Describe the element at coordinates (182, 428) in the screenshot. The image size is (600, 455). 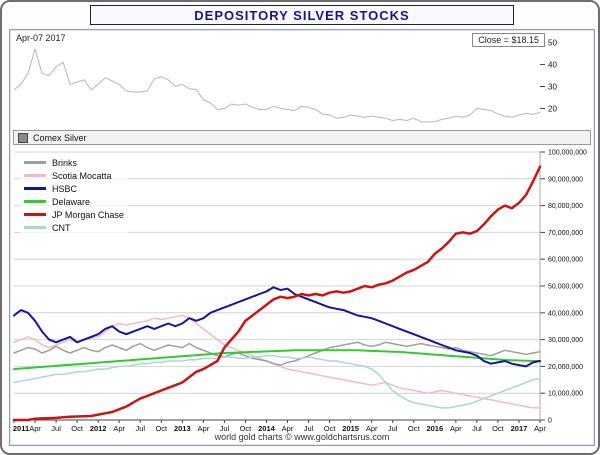
I see `x-tick-label: 2013` at that location.